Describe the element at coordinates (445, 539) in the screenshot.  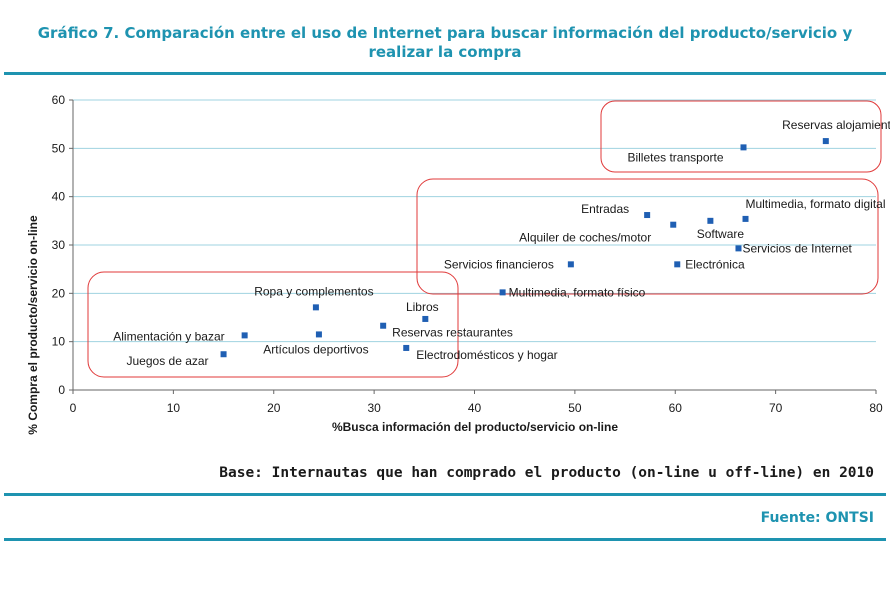
I see `bottom-divider` at that location.